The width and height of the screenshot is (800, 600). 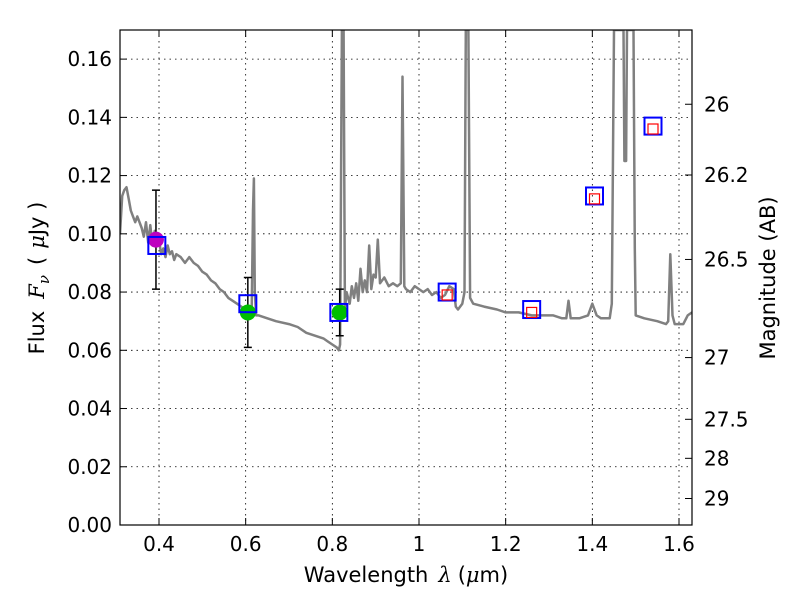 What do you see at coordinates (717, 301) in the screenshot?
I see `right-axis-ticks: 26 26.2 26.5 27 27.5 28 29` at bounding box center [717, 301].